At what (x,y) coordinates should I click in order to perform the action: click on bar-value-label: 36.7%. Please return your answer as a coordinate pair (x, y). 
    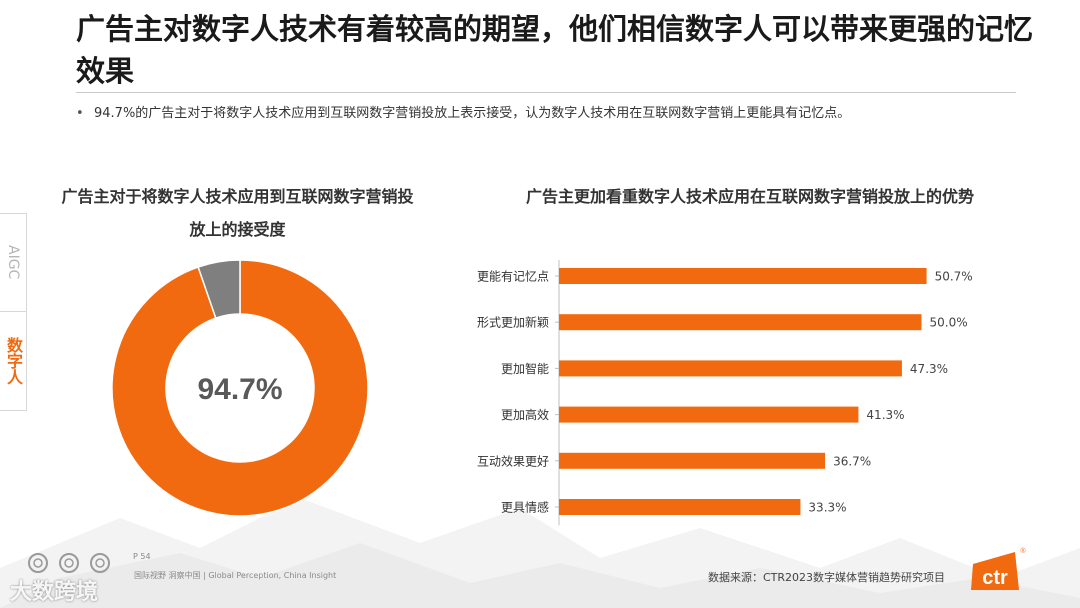
    Looking at the image, I should click on (852, 461).